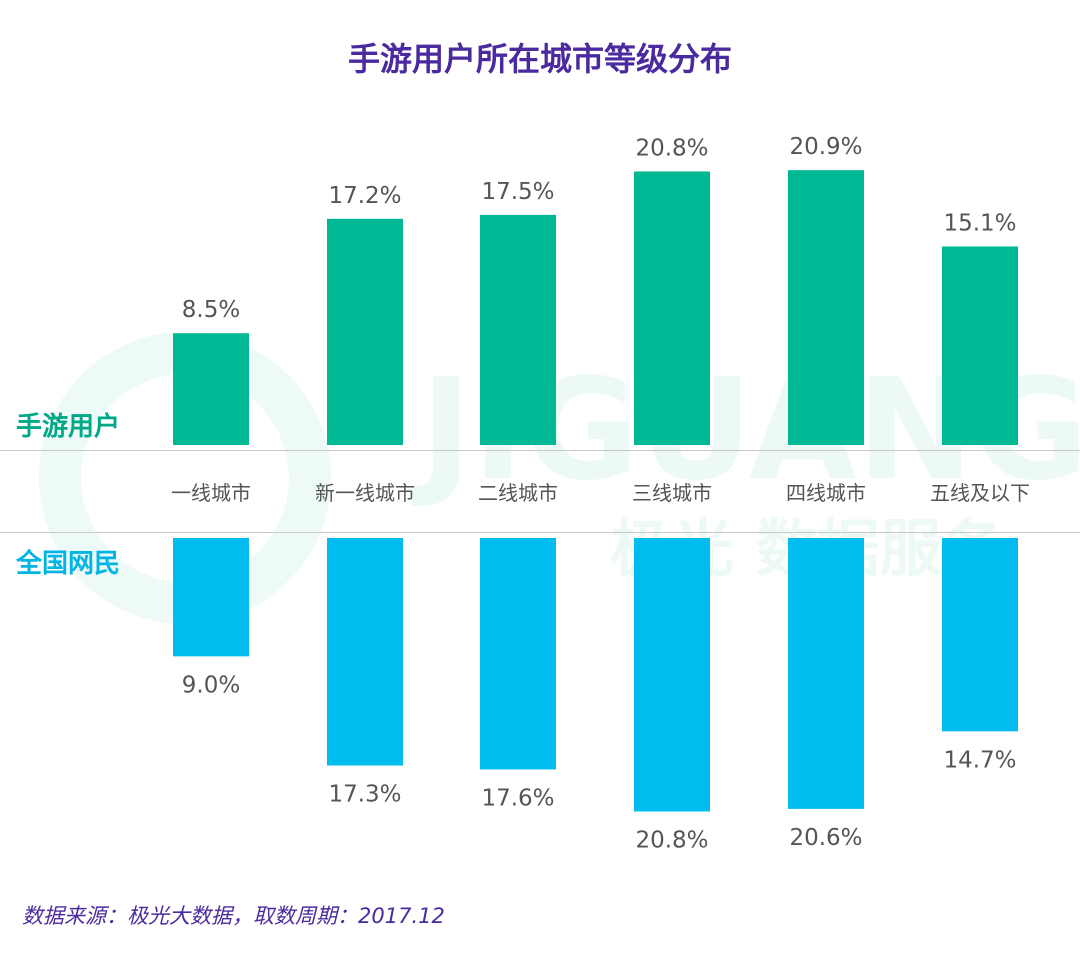  Describe the element at coordinates (672, 493) in the screenshot. I see `category-label: 三线城市` at that location.